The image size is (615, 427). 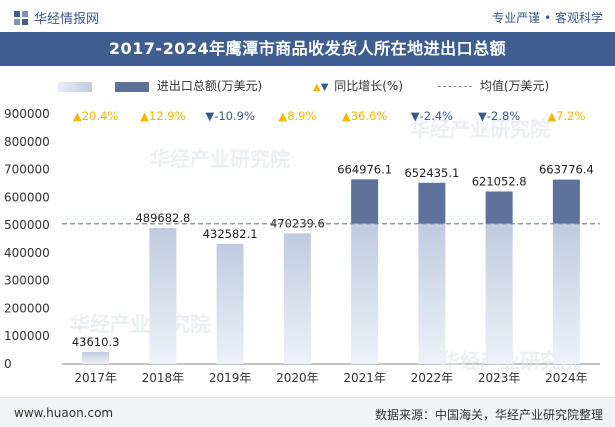 What do you see at coordinates (455, 86) in the screenshot?
I see `legend-swatch-mean-line` at bounding box center [455, 86].